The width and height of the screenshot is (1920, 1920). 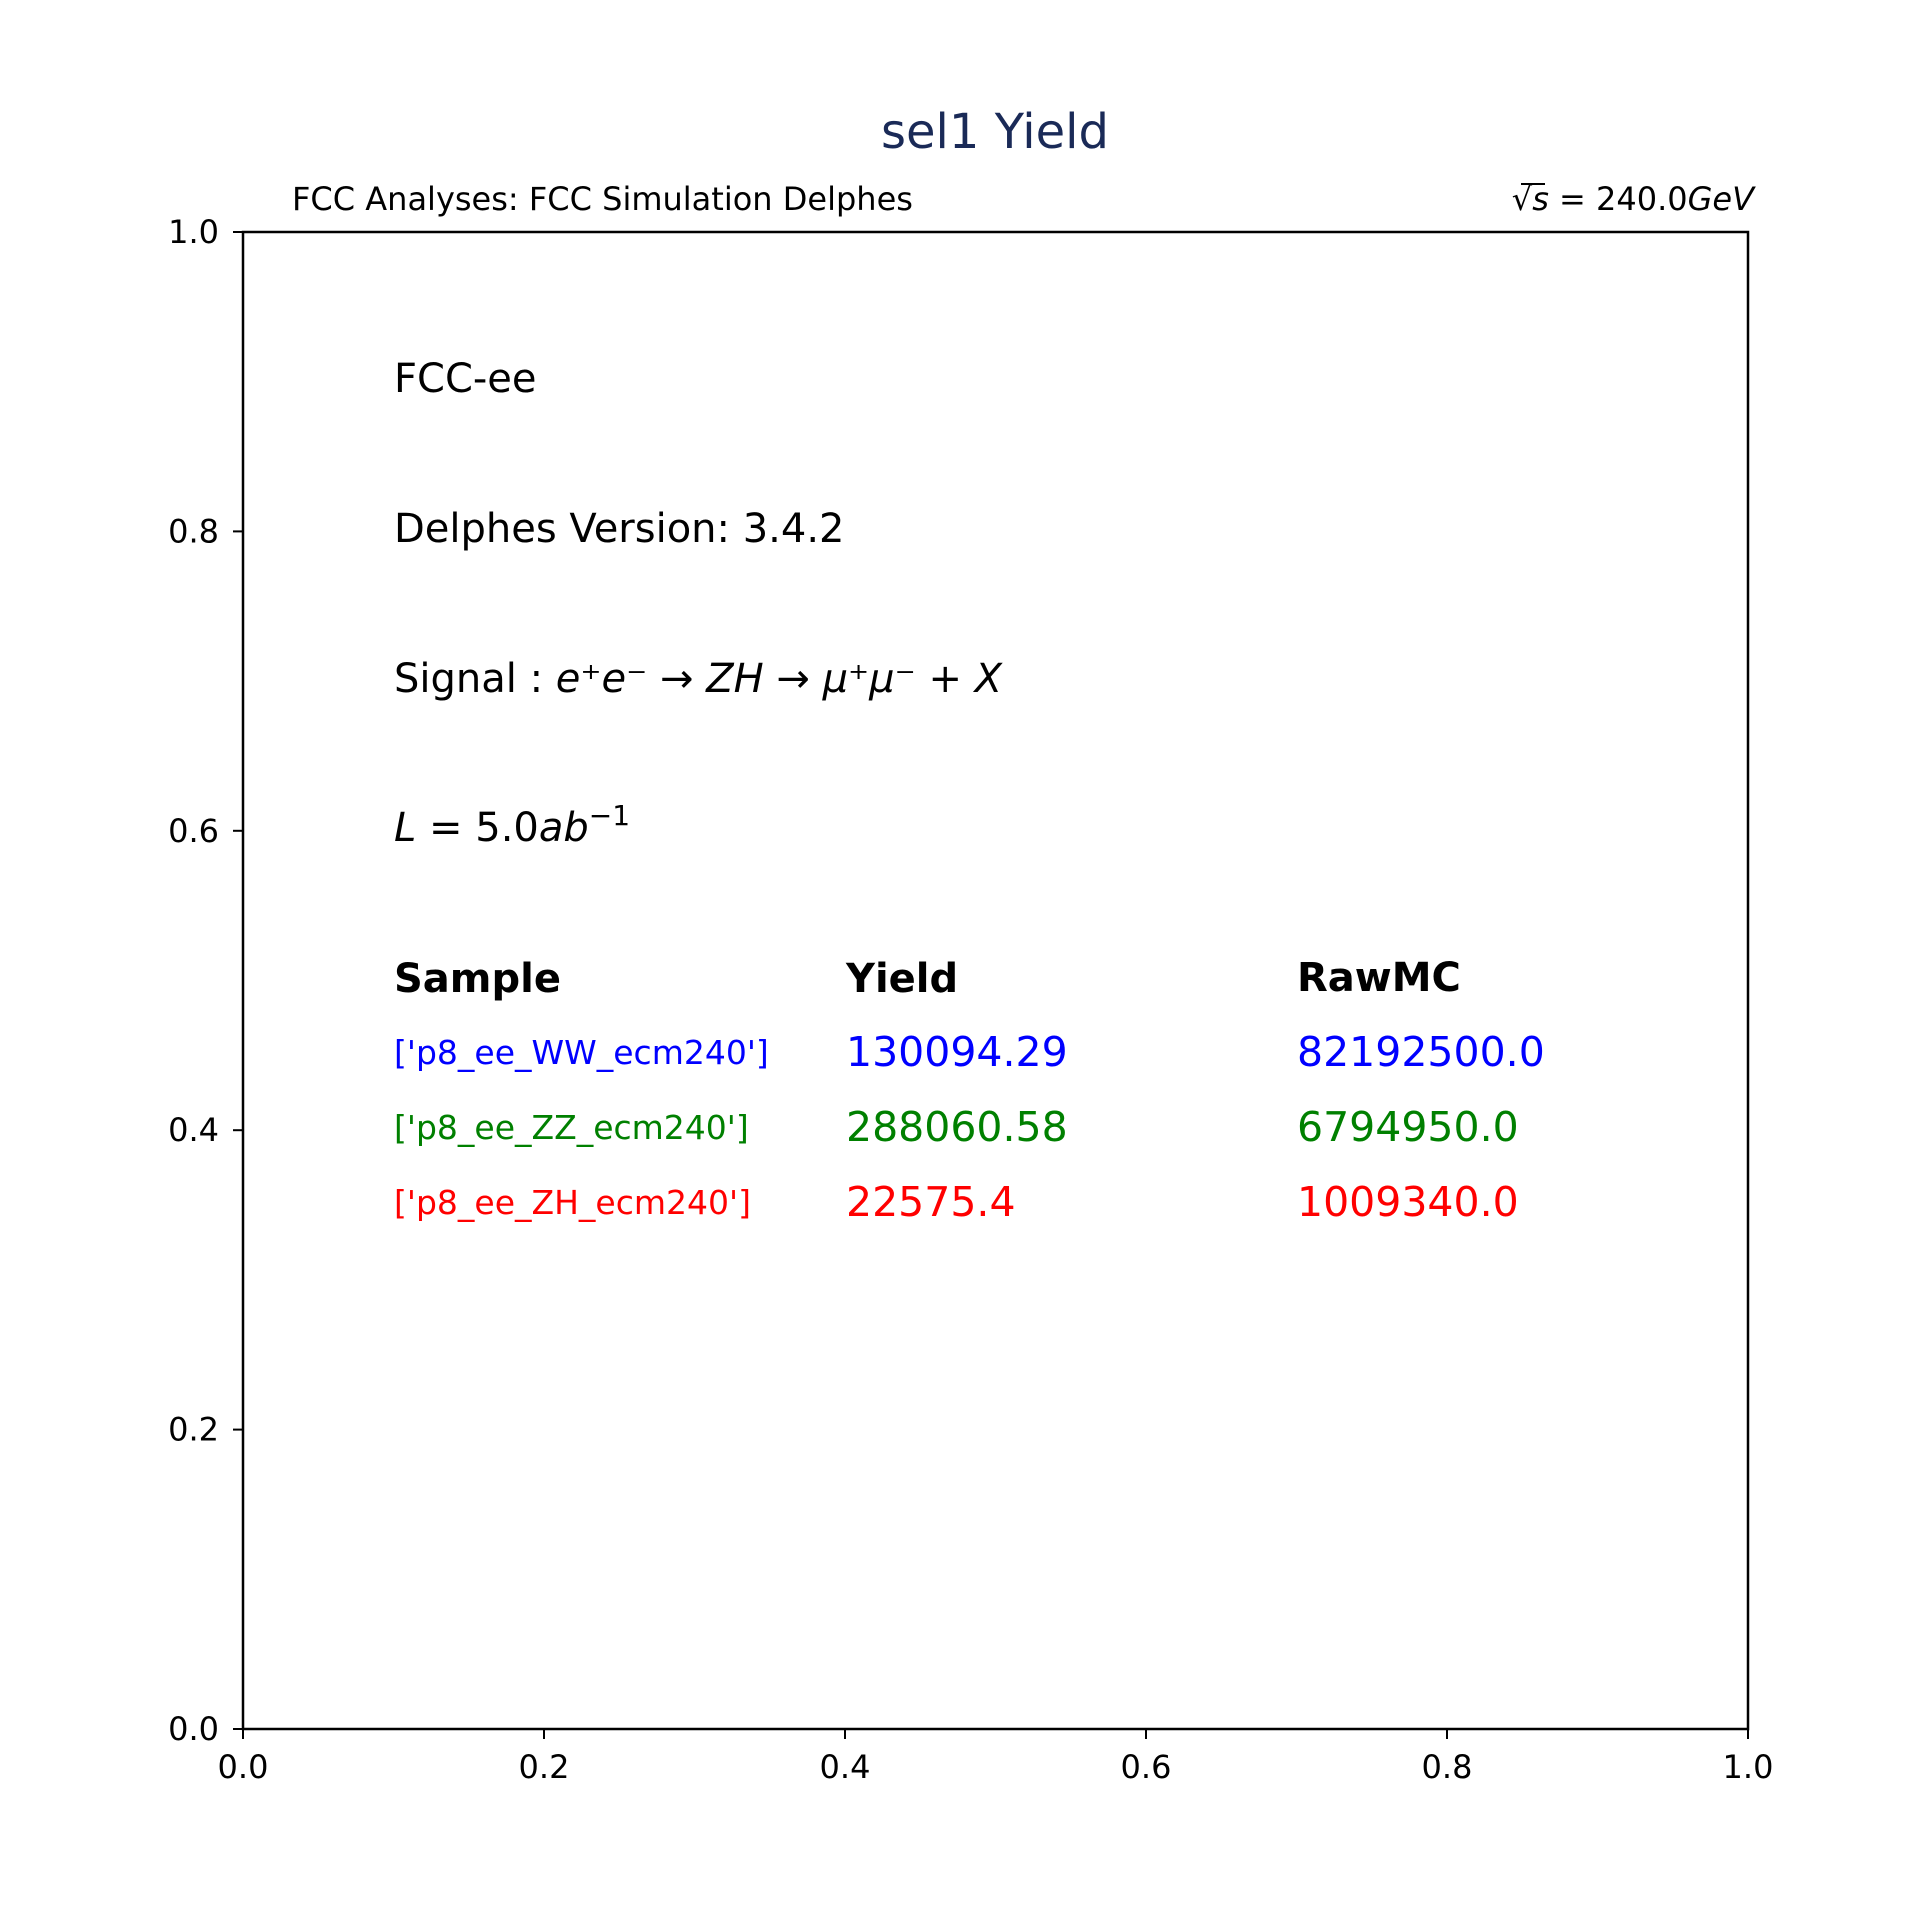 What do you see at coordinates (477, 979) in the screenshot?
I see `column-header-sample: Sample` at bounding box center [477, 979].